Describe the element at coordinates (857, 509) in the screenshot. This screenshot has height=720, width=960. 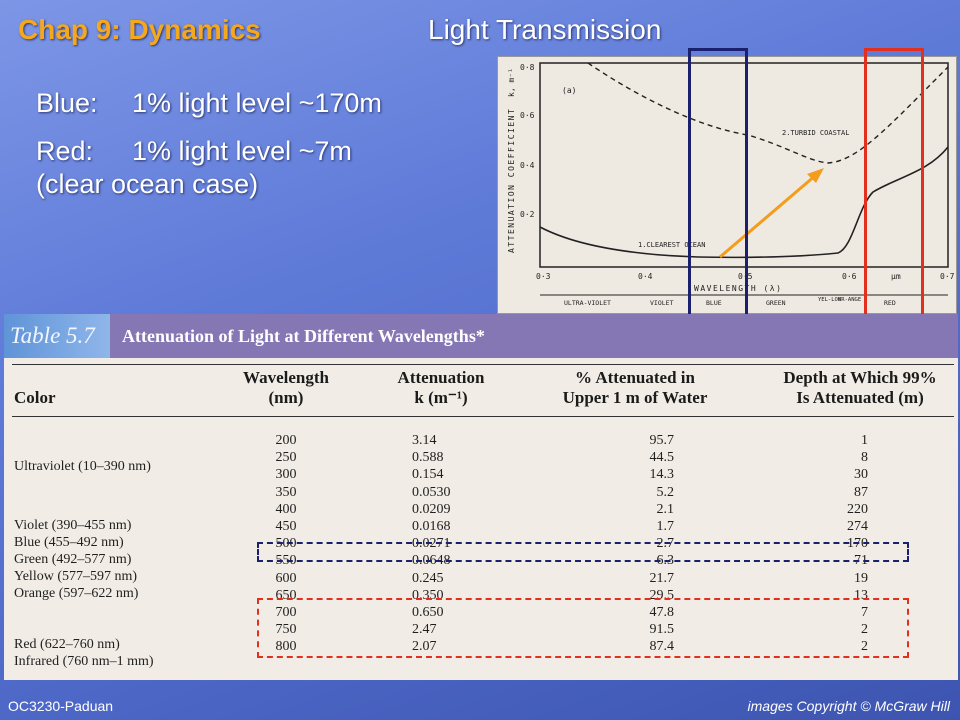
I see `depth-cell: 220` at that location.